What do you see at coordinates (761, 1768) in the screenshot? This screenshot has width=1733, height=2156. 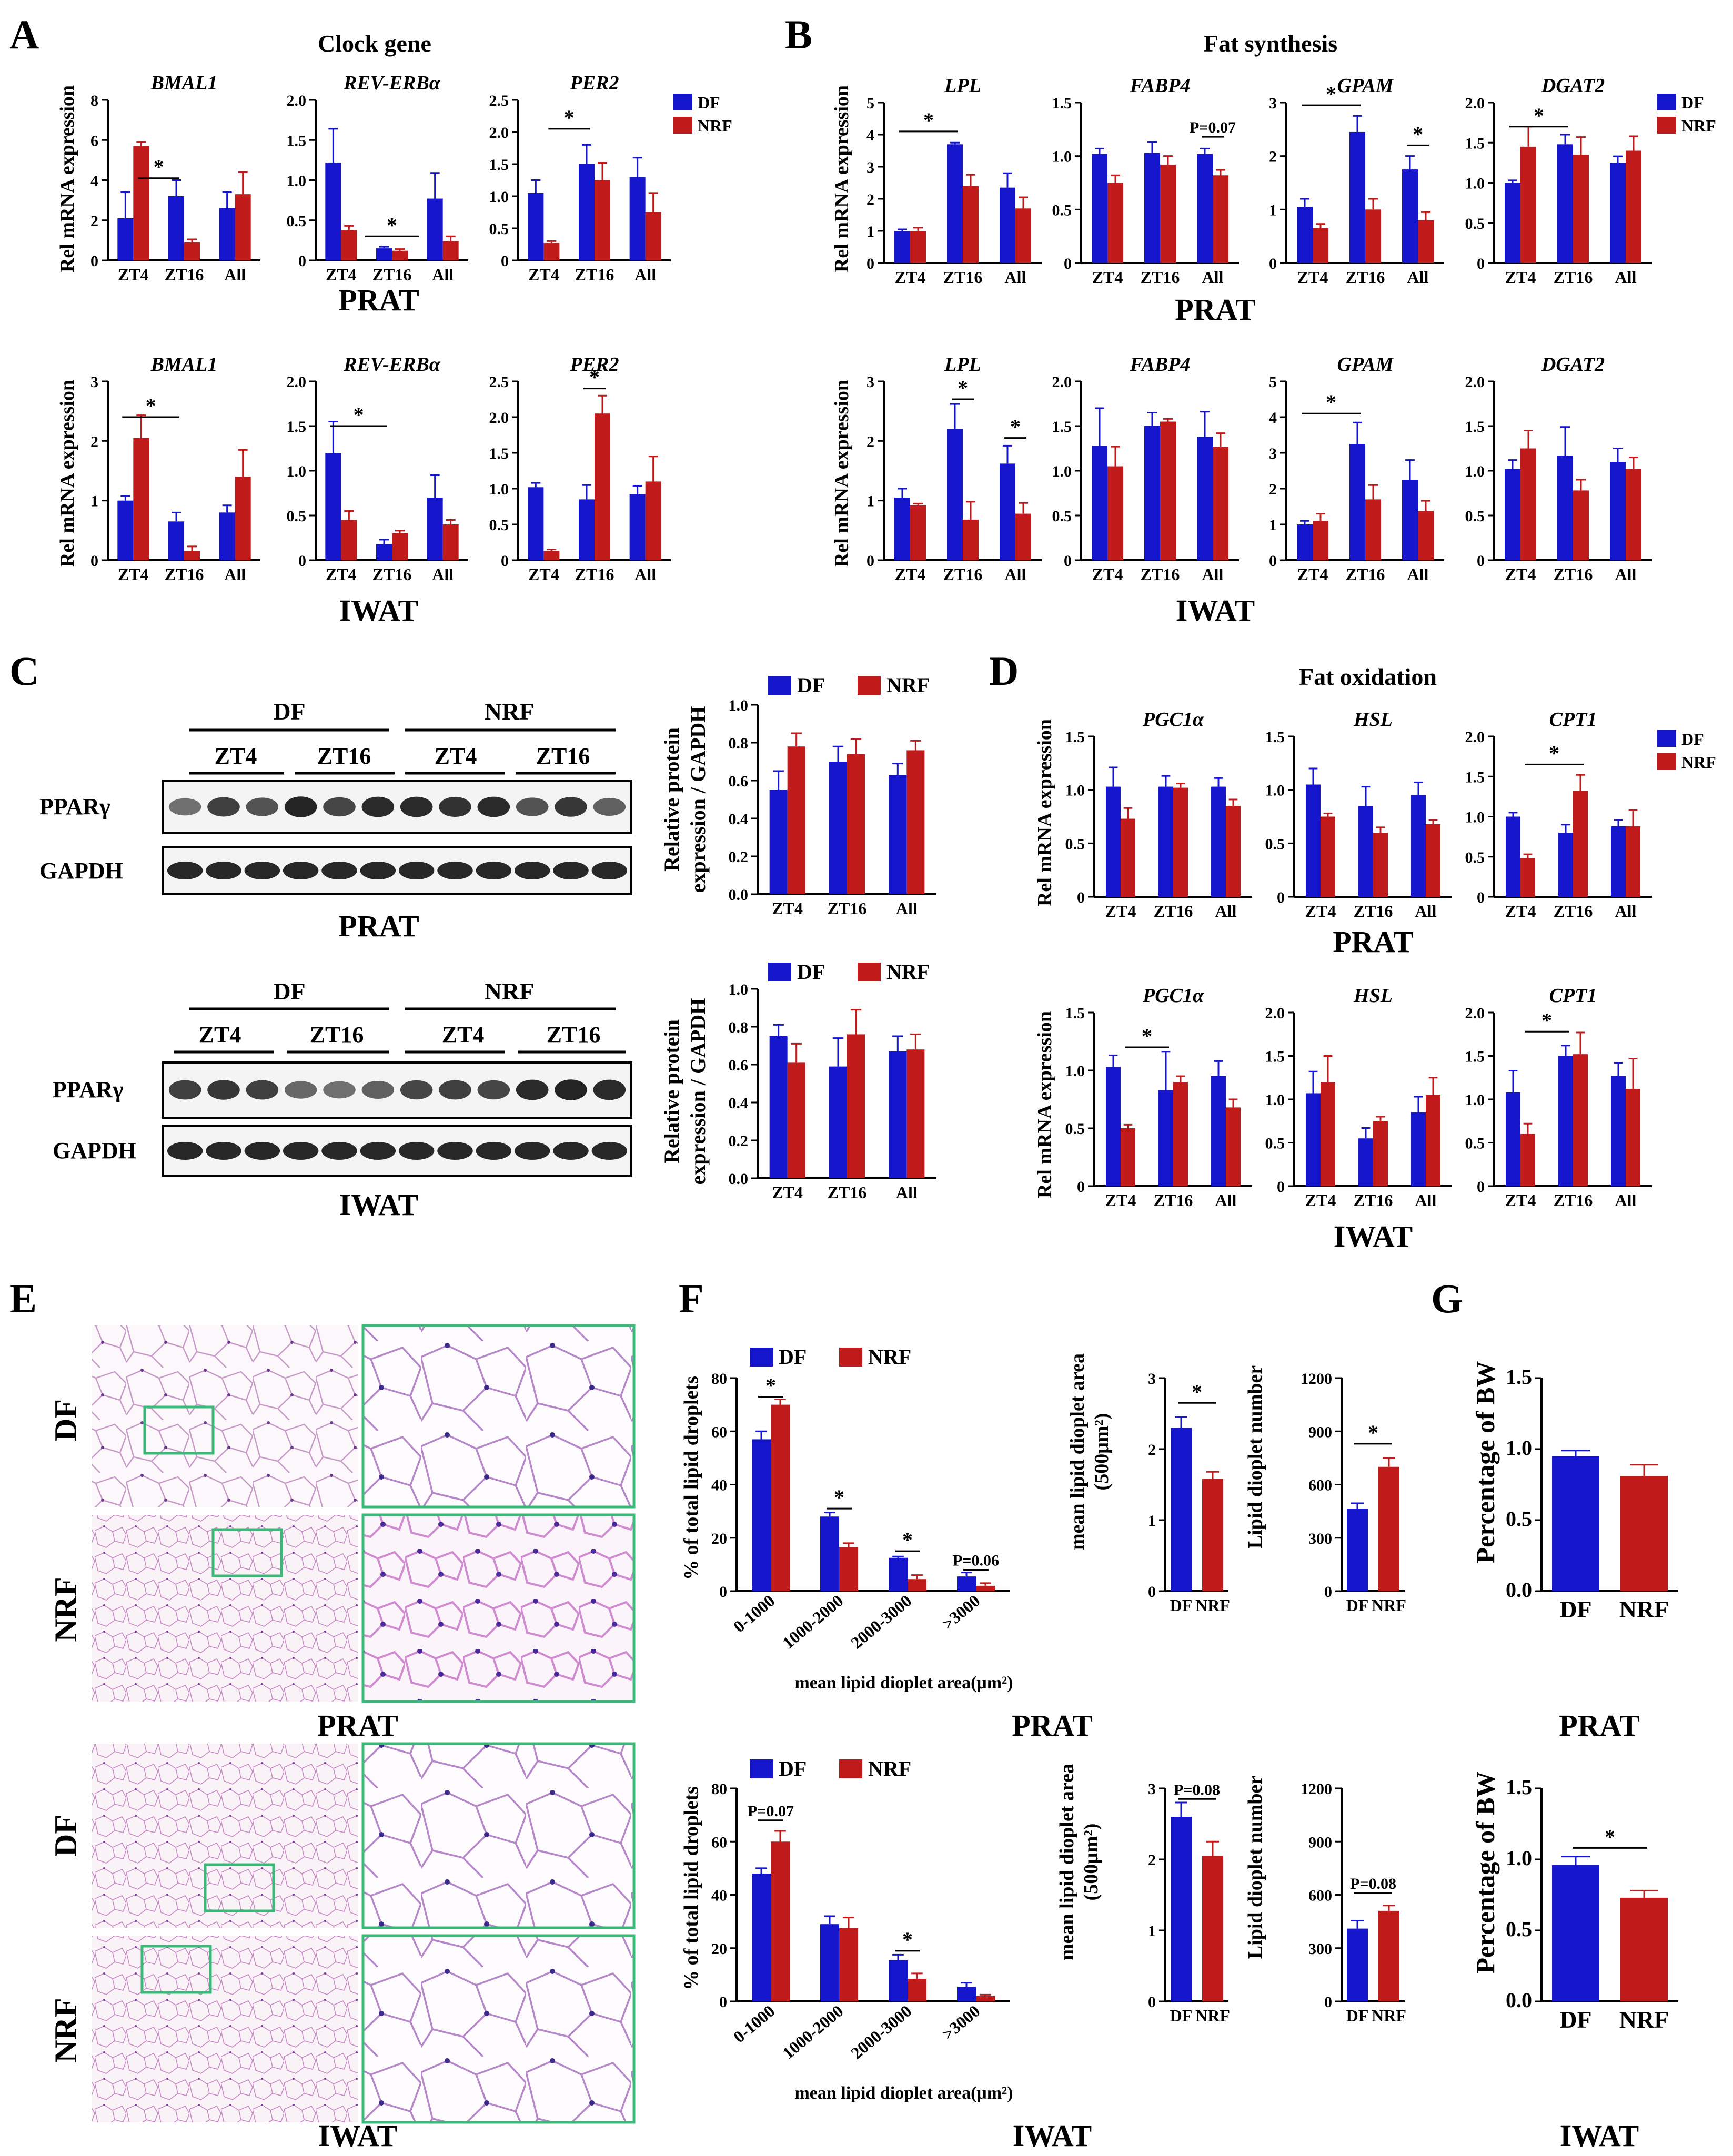 I see `legend-f-iwat-df-swatch` at bounding box center [761, 1768].